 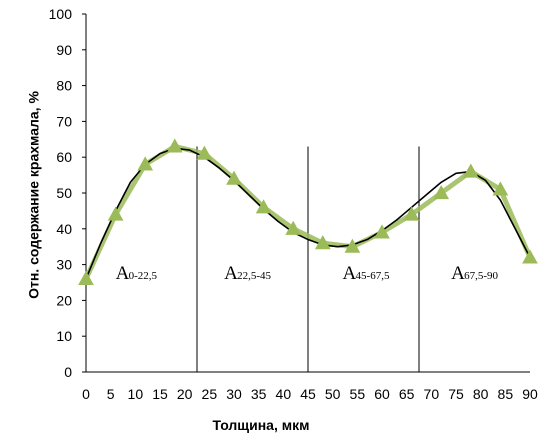 I want to click on region-label-range: 0-22,5, so click(x=143, y=276).